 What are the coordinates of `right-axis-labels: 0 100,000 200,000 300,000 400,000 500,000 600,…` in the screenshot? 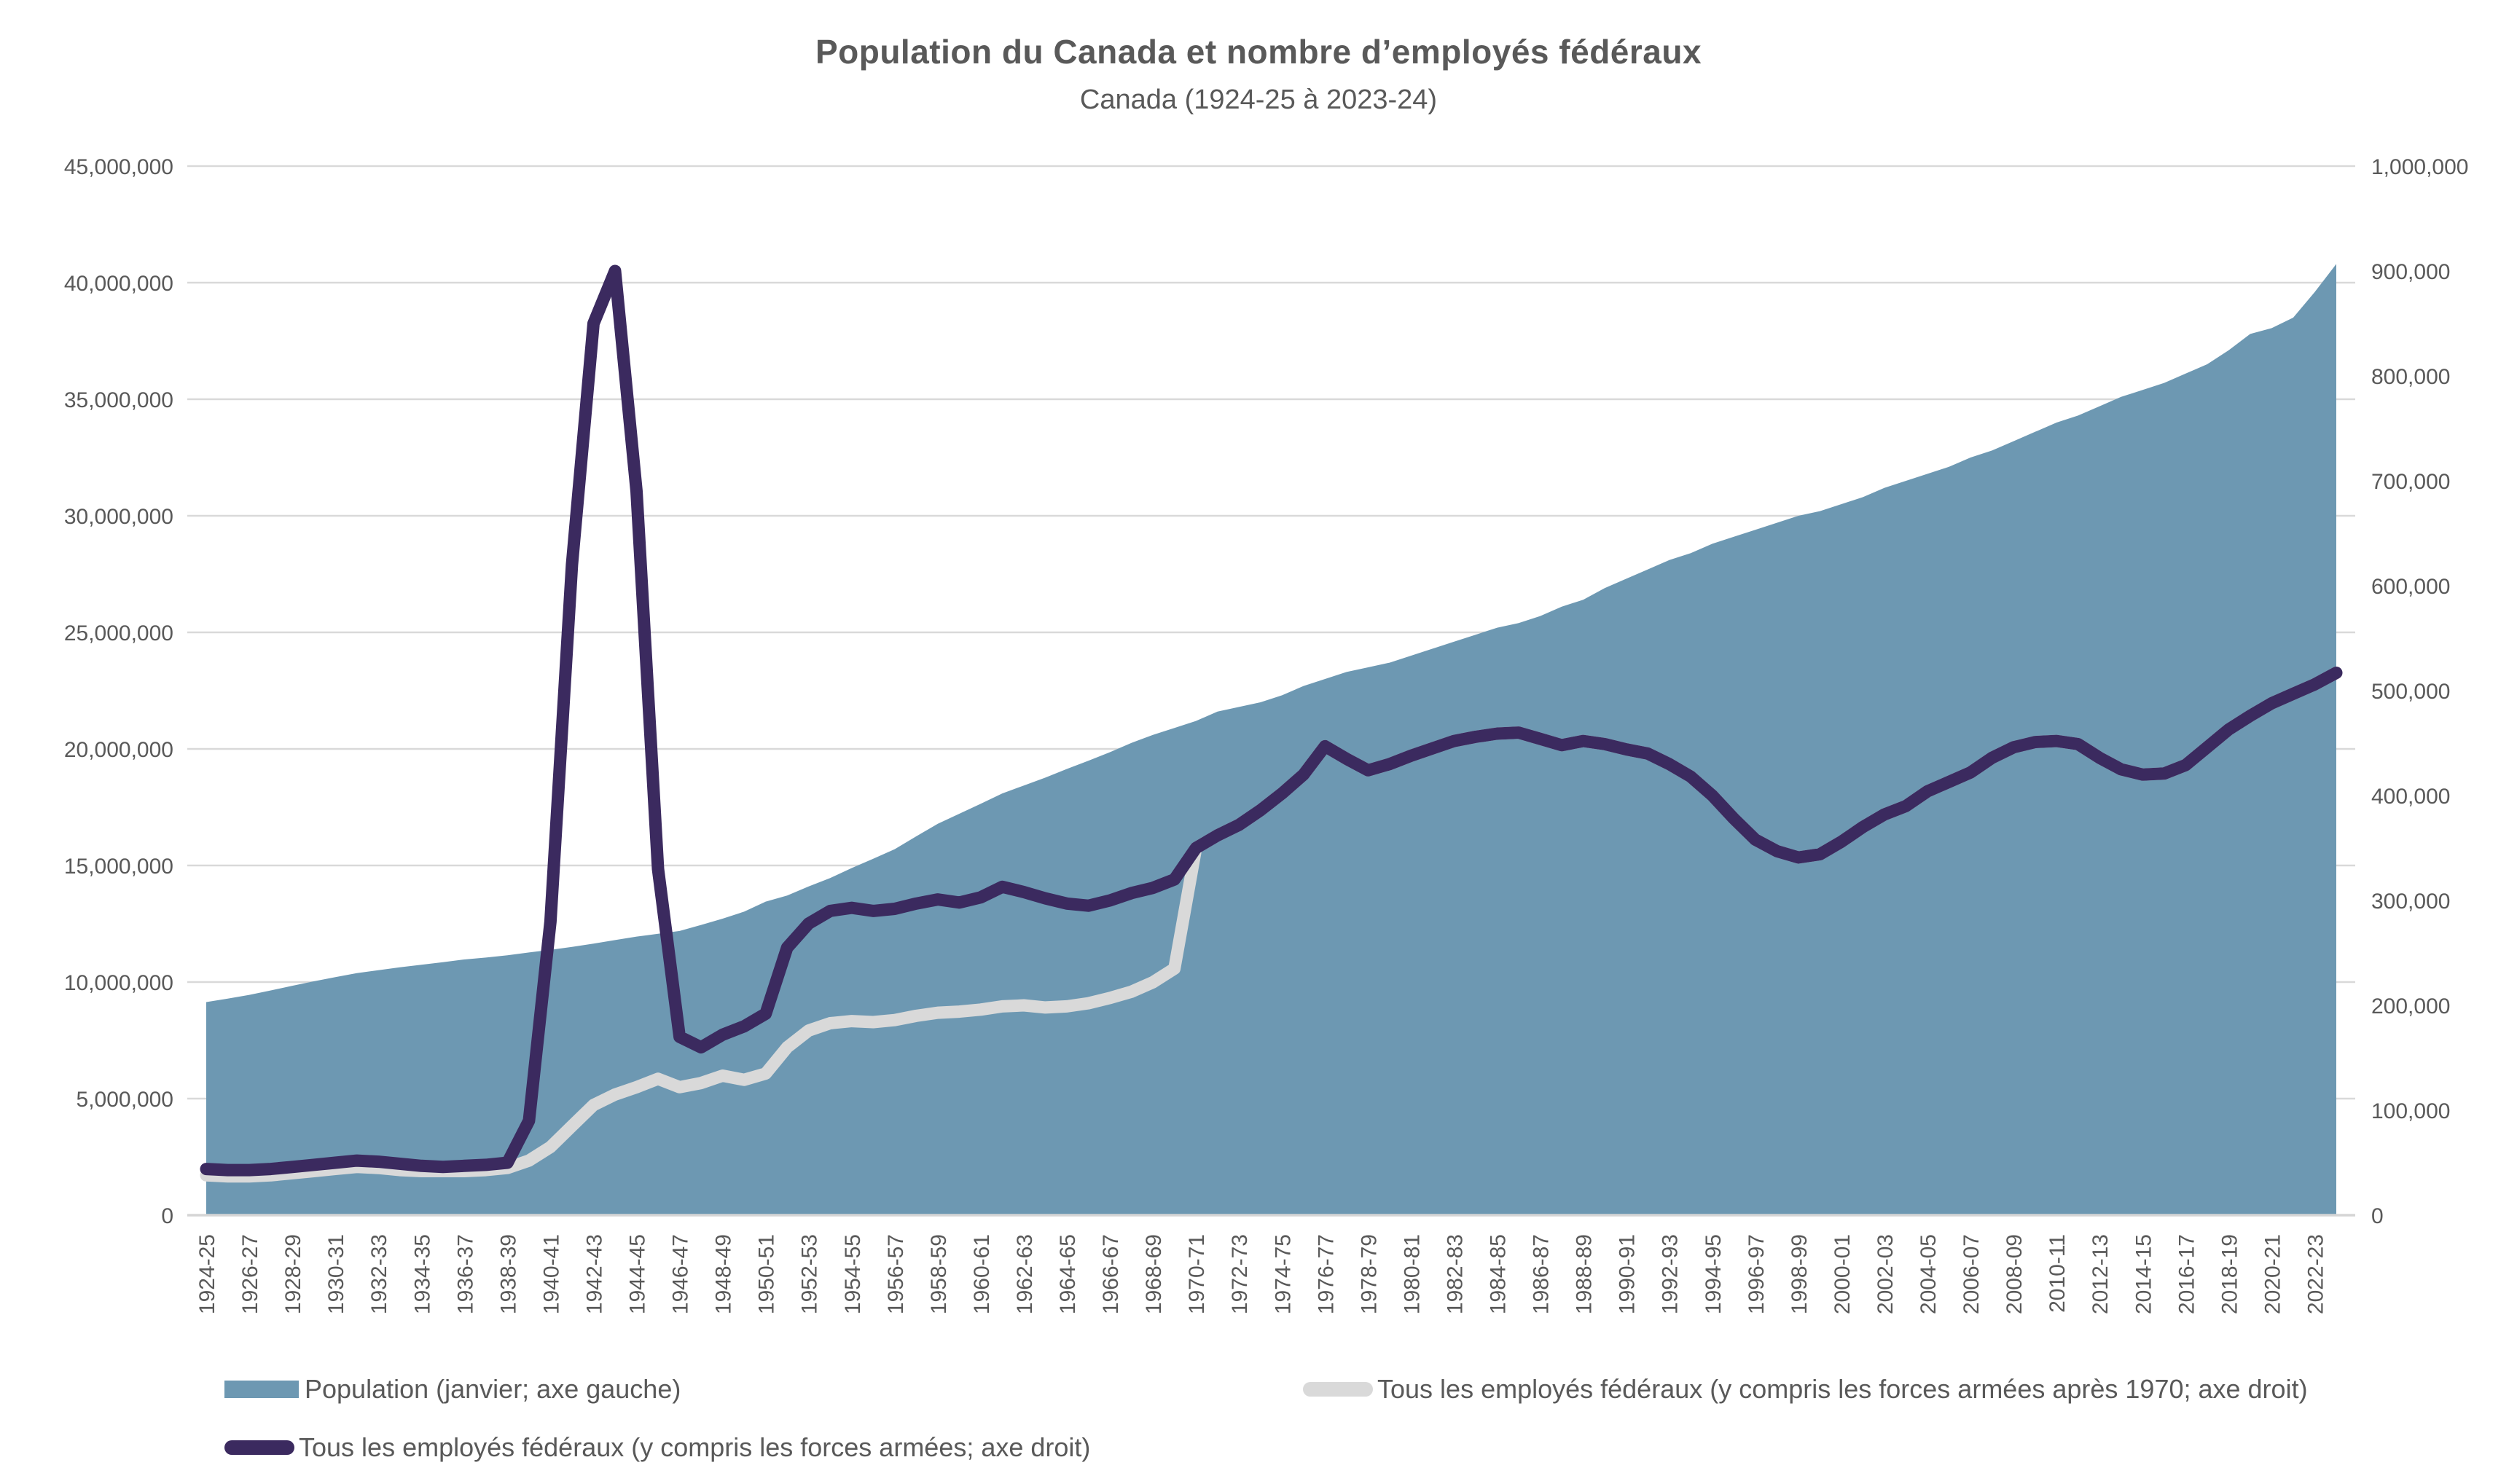 It's located at (2419, 691).